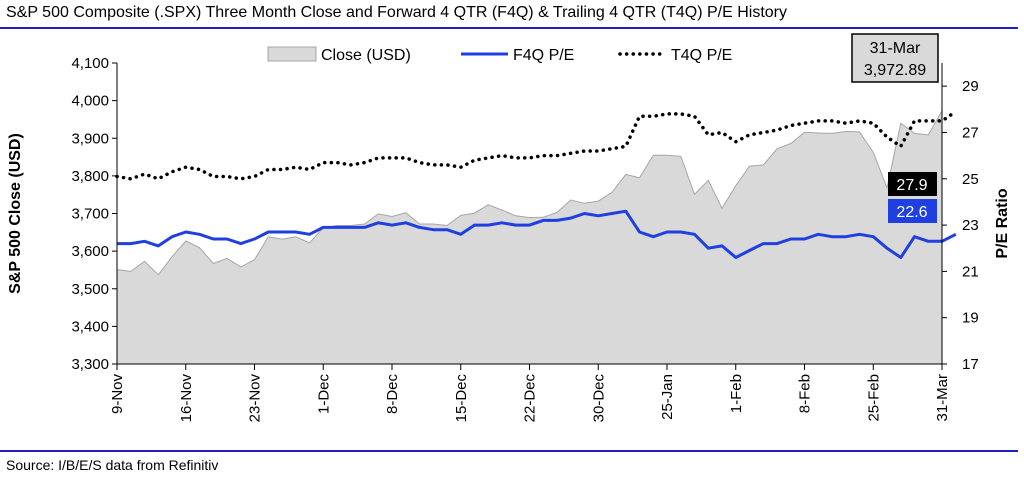 The width and height of the screenshot is (1024, 478). I want to click on legend-close-swatch, so click(292, 54).